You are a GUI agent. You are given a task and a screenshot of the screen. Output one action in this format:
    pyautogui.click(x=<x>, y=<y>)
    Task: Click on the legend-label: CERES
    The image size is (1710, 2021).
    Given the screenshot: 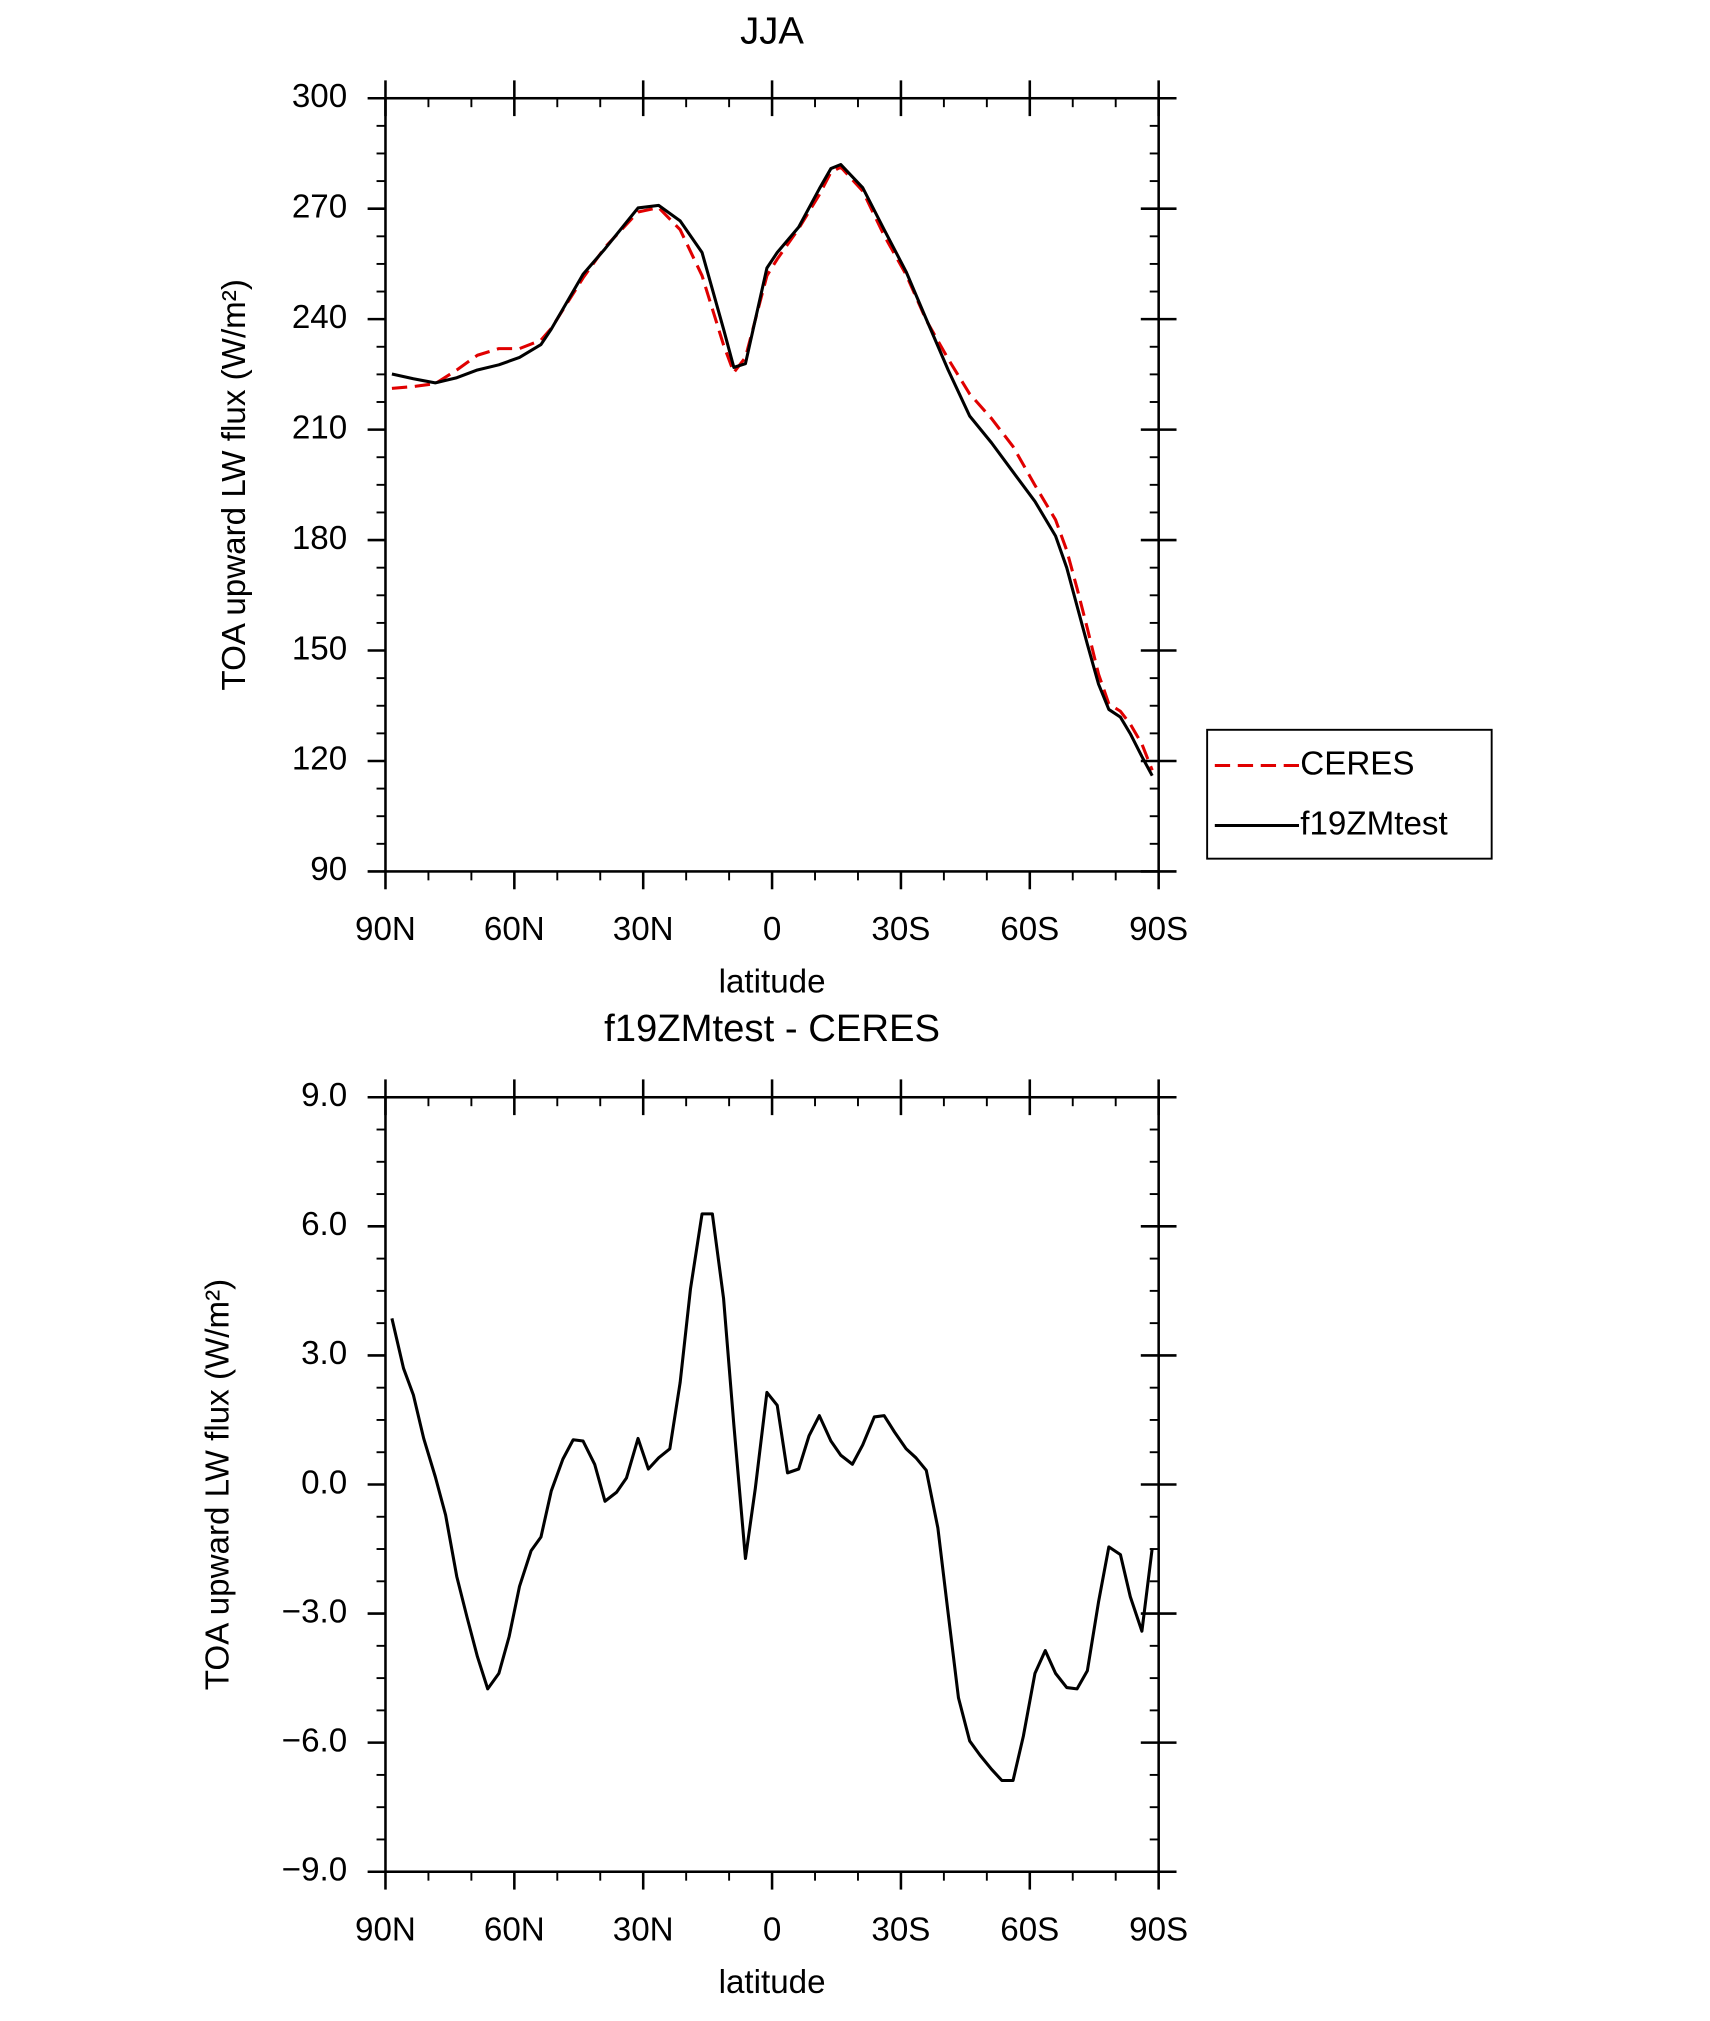 What is the action you would take?
    pyautogui.click(x=1357, y=763)
    